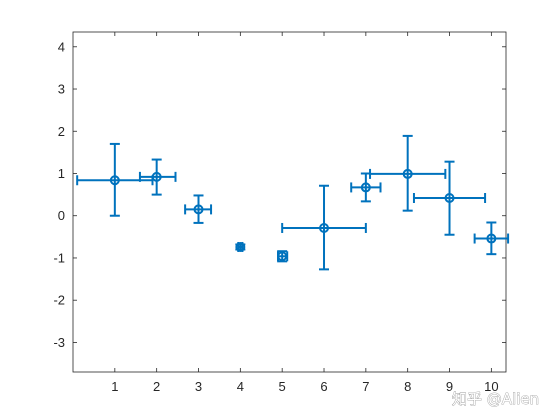  Describe the element at coordinates (365, 386) in the screenshot. I see `x-tick-label: 7` at that location.